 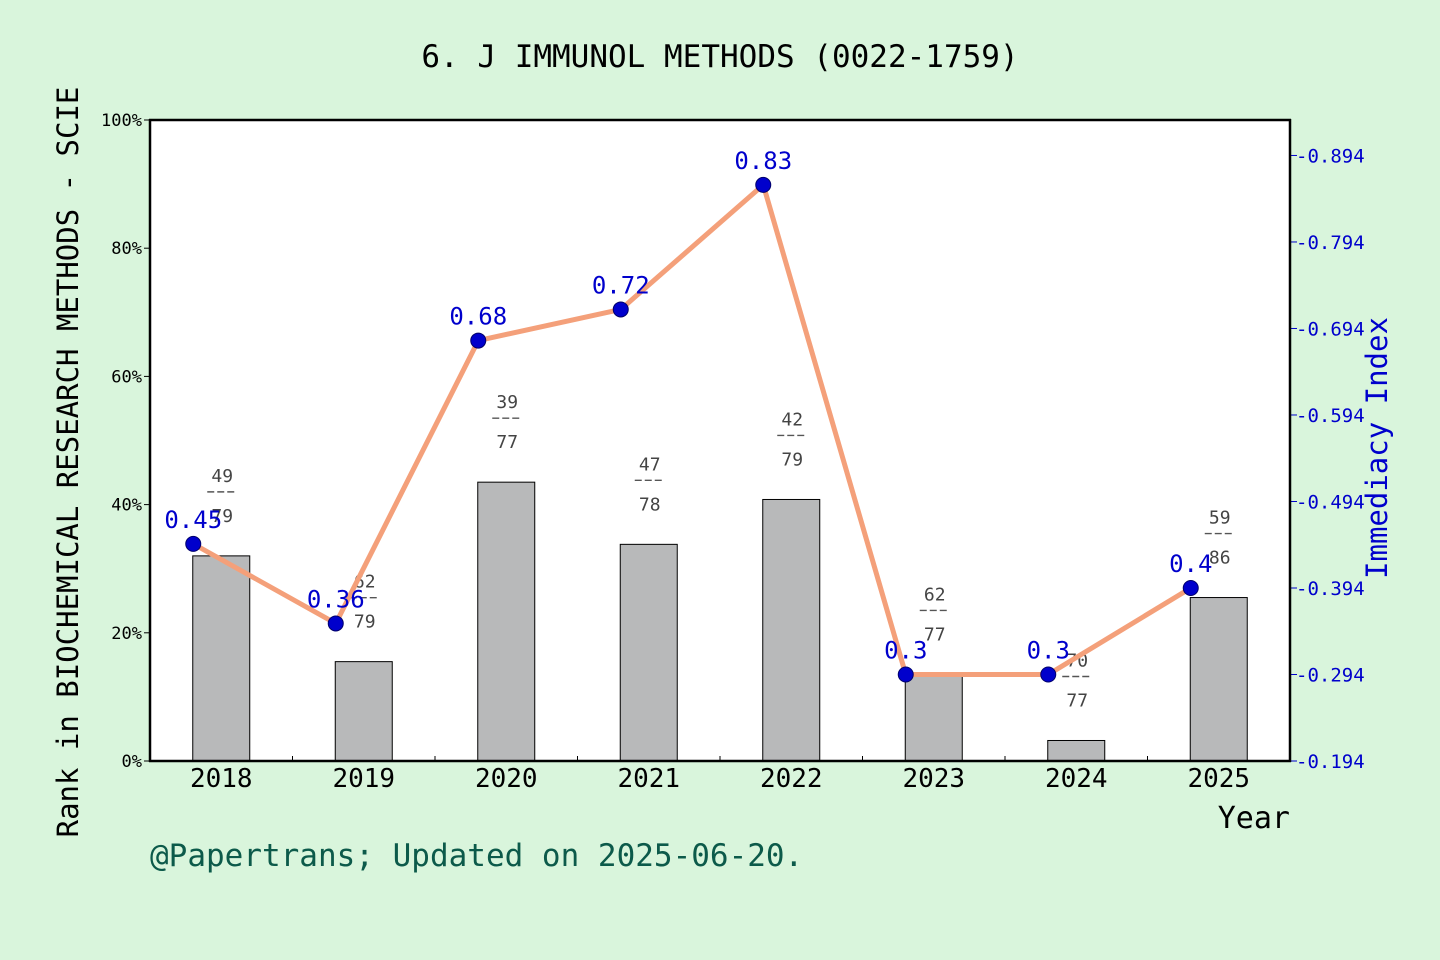 I want to click on x-tick-label: 2021, so click(x=648, y=779).